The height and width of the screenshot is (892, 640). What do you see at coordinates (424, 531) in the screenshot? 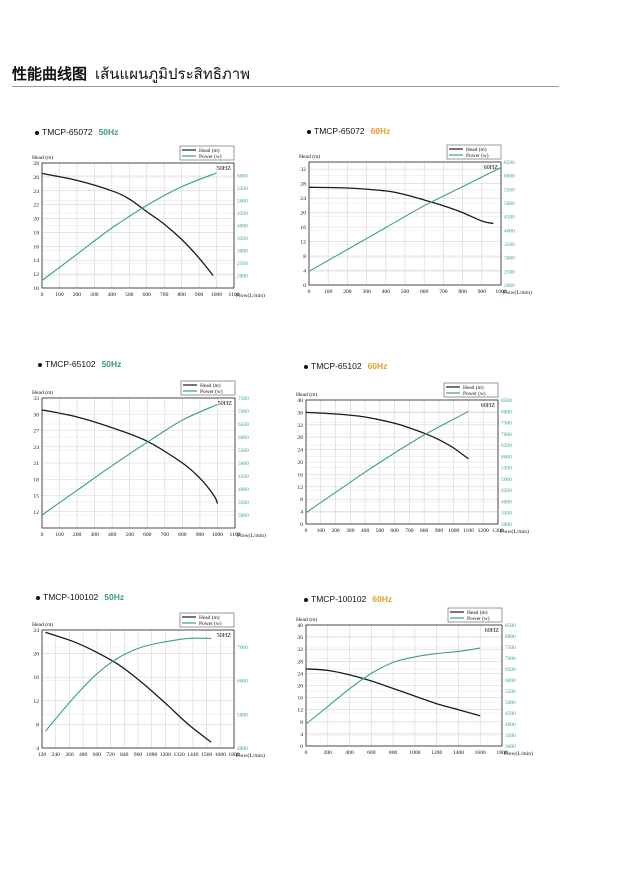
I see `x-tick-label: 800` at bounding box center [424, 531].